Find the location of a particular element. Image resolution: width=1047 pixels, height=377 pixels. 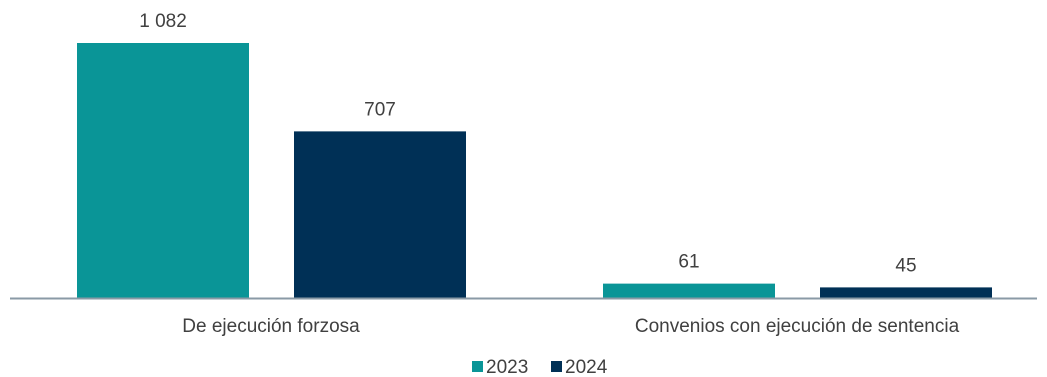

category-label-2: Convenios con ejecución de sentencia is located at coordinates (797, 326).